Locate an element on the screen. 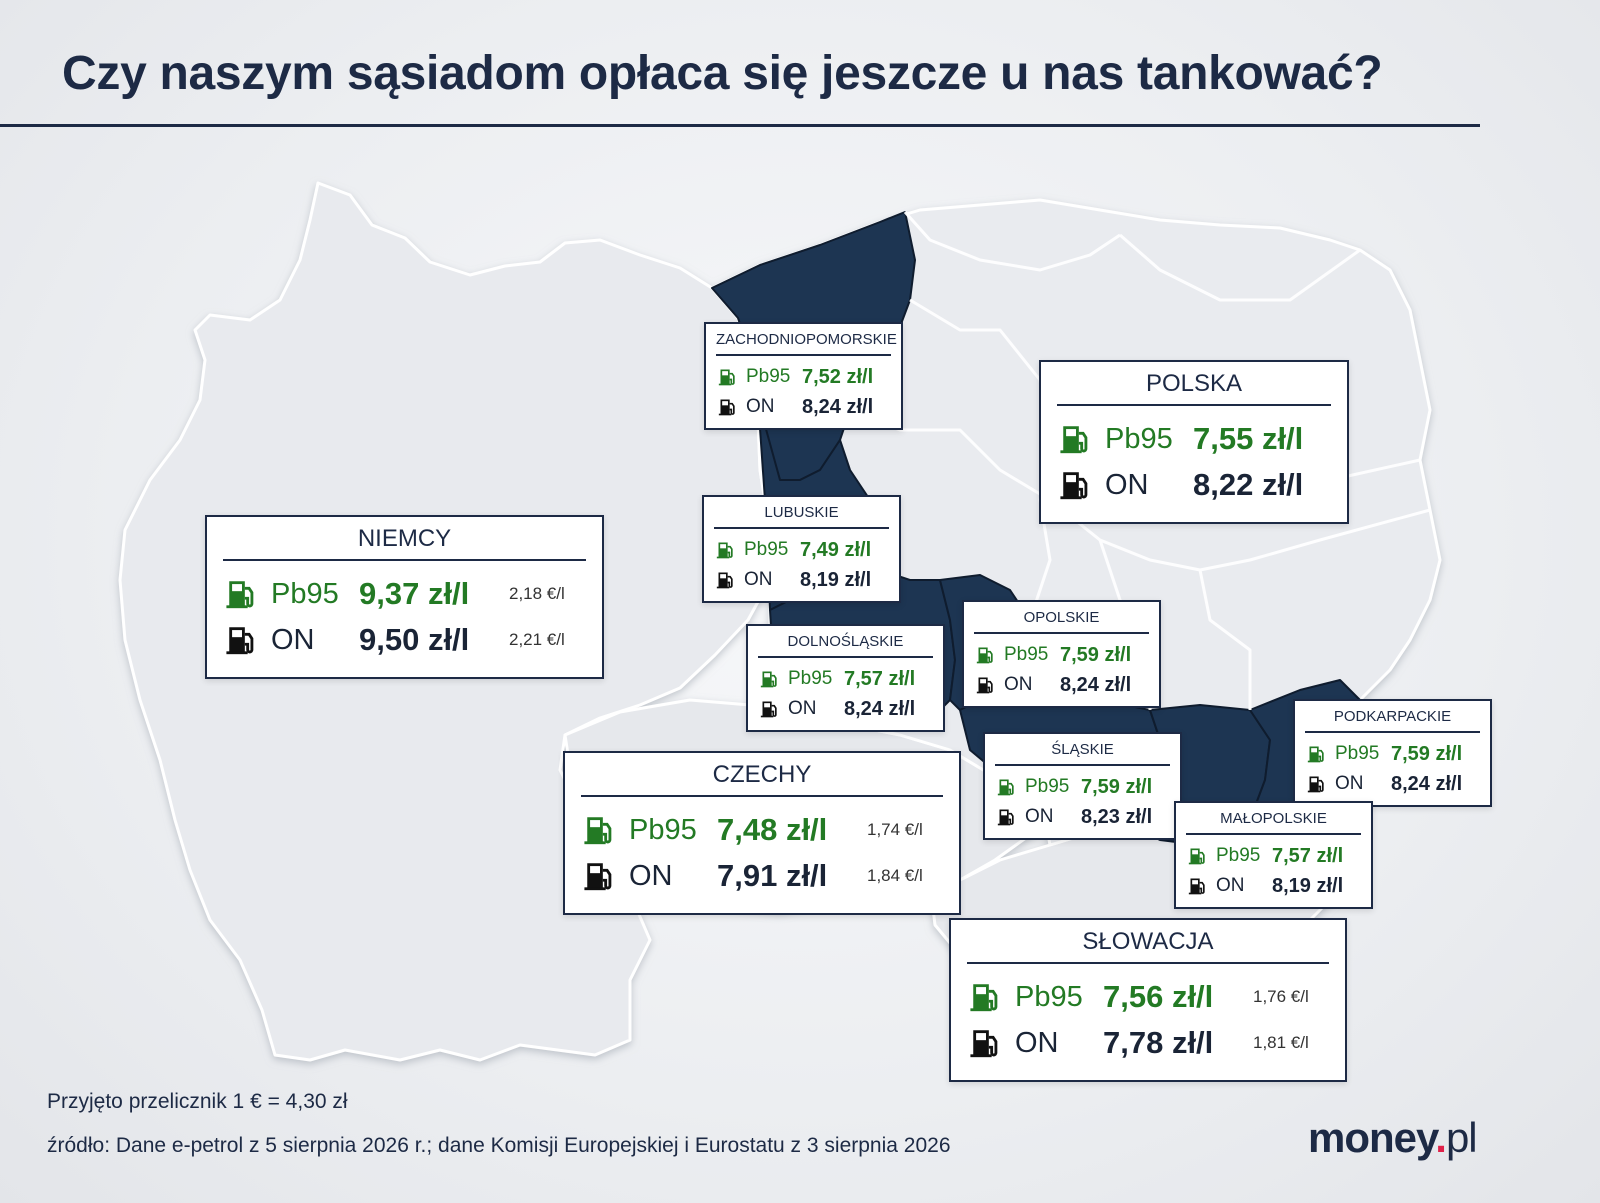 The image size is (1600, 1203). country-name: NIEMCY is located at coordinates (404, 539).